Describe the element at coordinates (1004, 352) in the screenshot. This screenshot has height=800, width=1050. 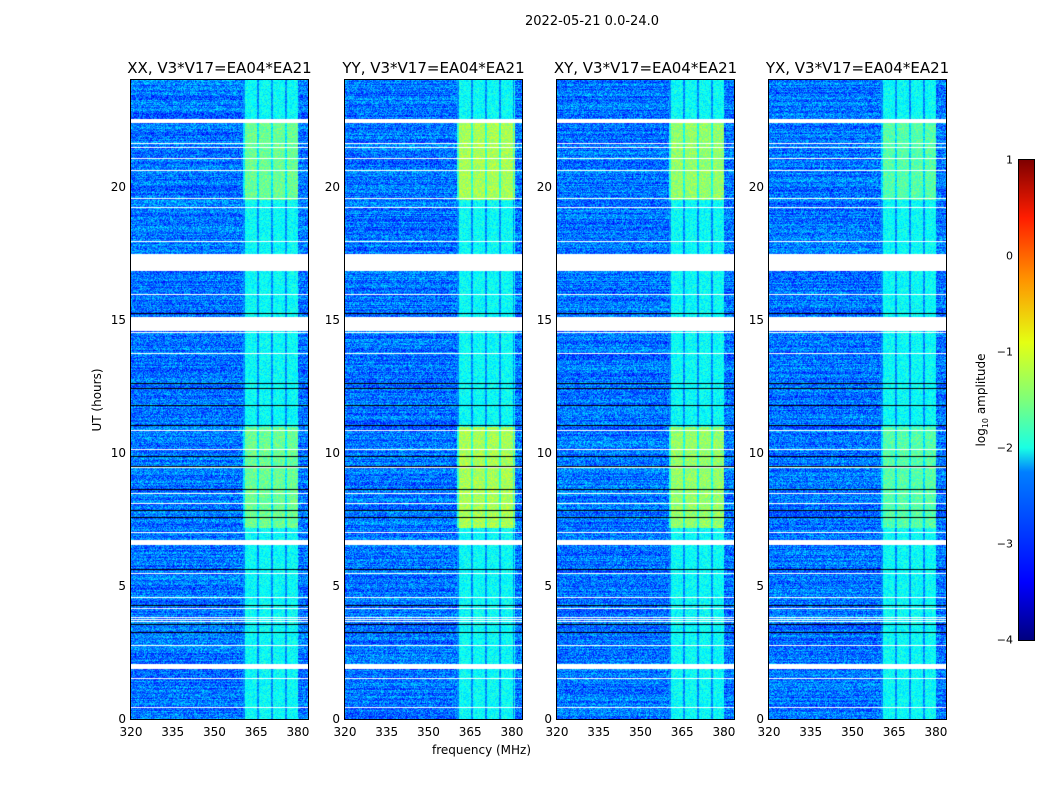
I see `colorbar-tick-label: −1` at that location.